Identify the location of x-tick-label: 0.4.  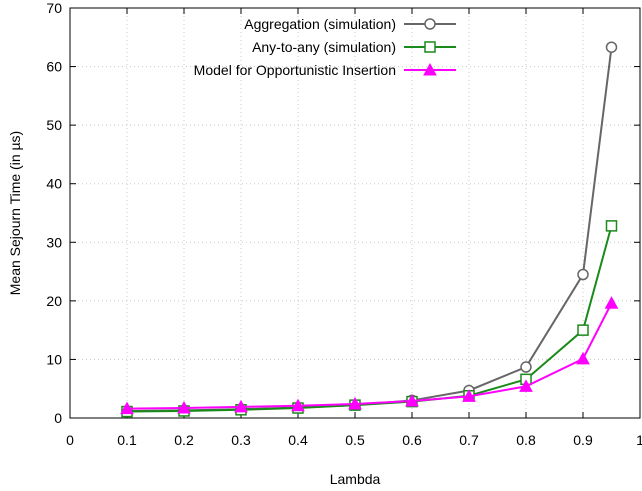
(298, 440).